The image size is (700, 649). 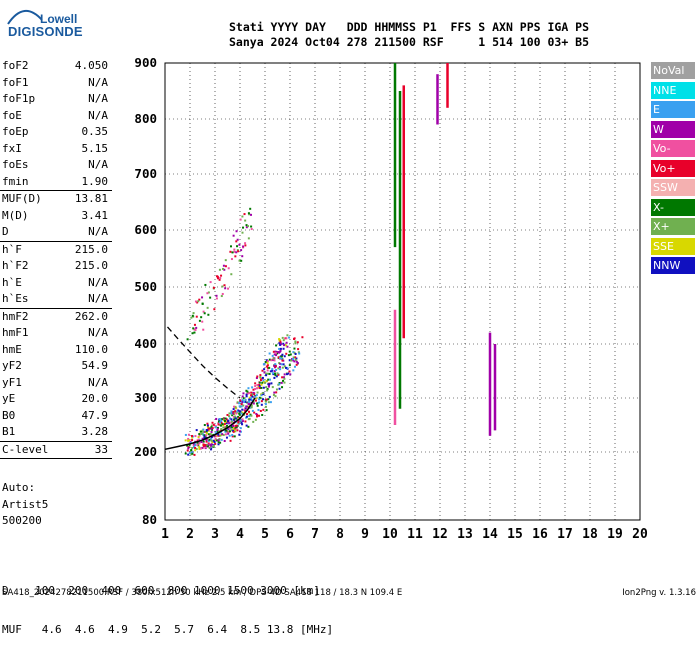 I want to click on x-tick-label: 14, so click(x=490, y=534).